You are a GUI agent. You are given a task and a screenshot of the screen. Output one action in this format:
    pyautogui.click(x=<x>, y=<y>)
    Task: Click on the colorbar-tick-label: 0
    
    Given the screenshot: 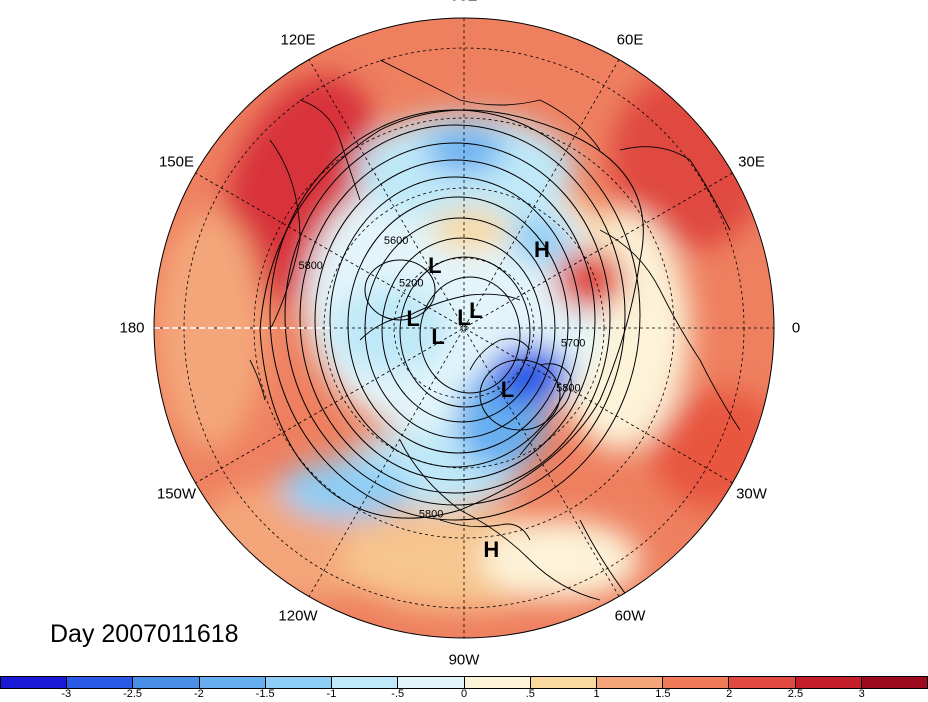 What is the action you would take?
    pyautogui.click(x=464, y=694)
    